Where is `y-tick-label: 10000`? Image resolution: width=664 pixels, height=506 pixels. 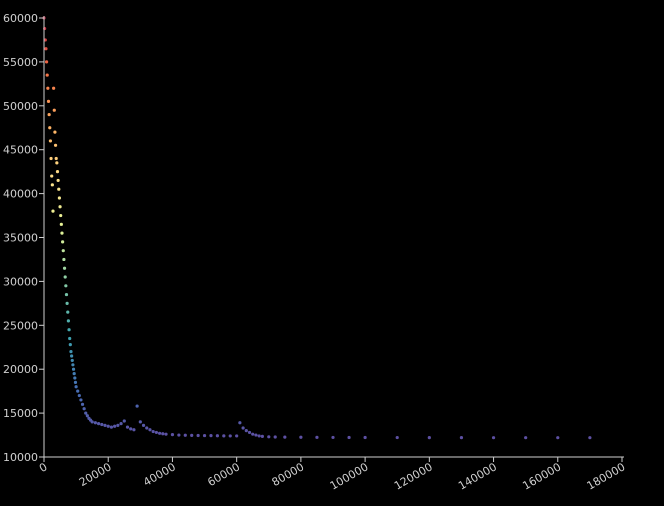 y-tick-label: 10000 is located at coordinates (20, 457).